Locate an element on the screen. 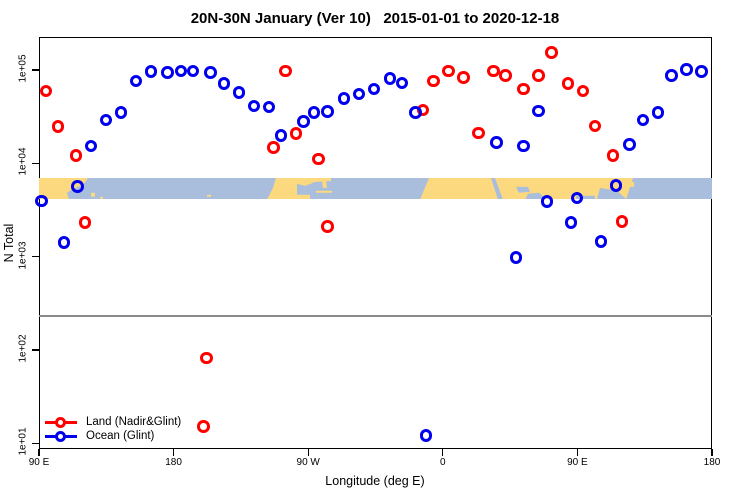 This screenshot has width=750, height=500. y-axis-tick-label: 1e+05 is located at coordinates (23, 68).